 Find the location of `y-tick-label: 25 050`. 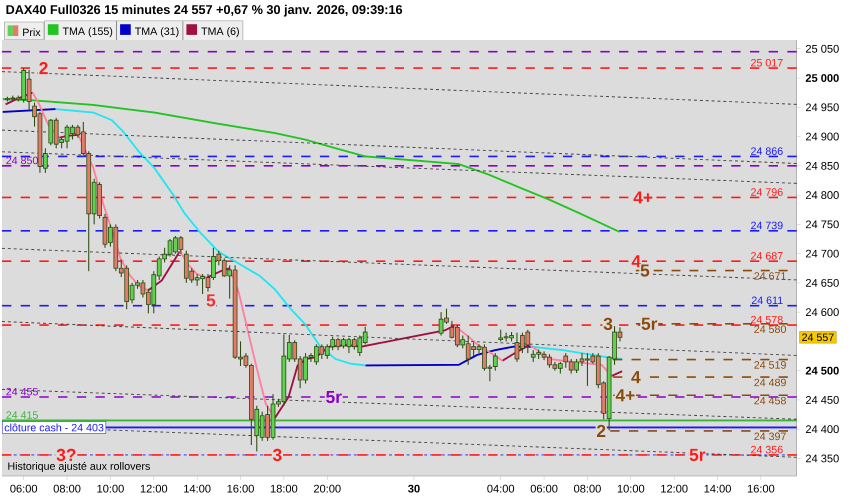

y-tick-label: 25 050 is located at coordinates (822, 48).